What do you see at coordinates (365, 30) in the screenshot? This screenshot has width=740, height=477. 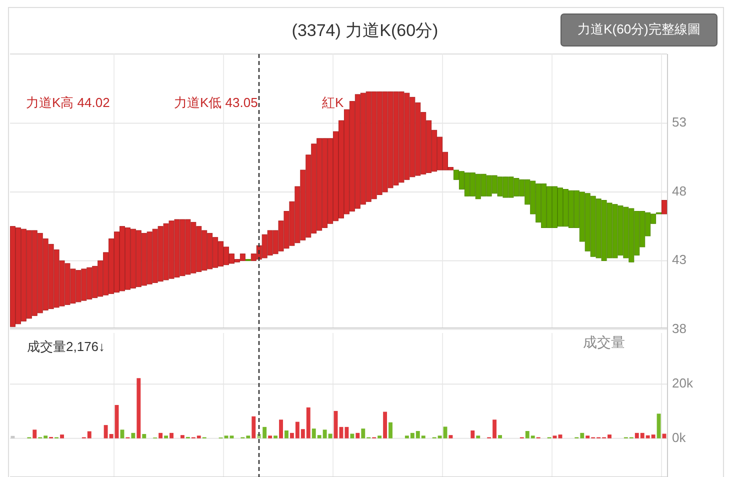 I see `chart-title: (3374) 力道K(60分)` at bounding box center [365, 30].